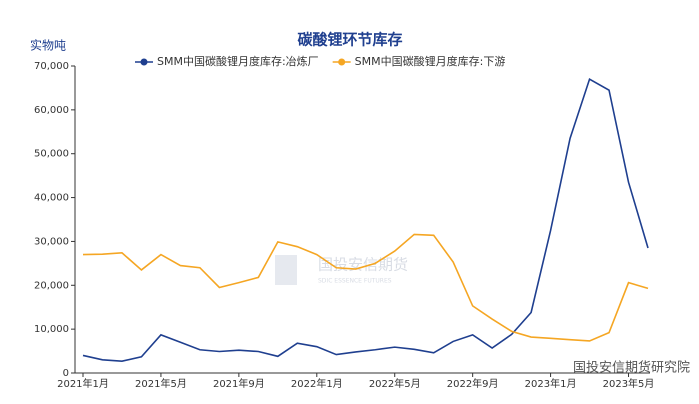  I want to click on x-tick-label: 2021年1月, so click(83, 383).